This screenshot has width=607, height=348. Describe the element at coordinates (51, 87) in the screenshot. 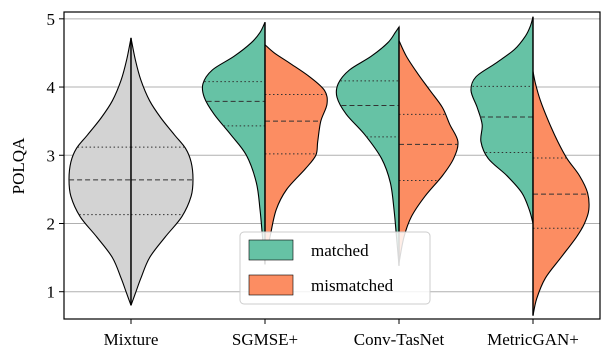

I see `y-tick-label: 4` at that location.